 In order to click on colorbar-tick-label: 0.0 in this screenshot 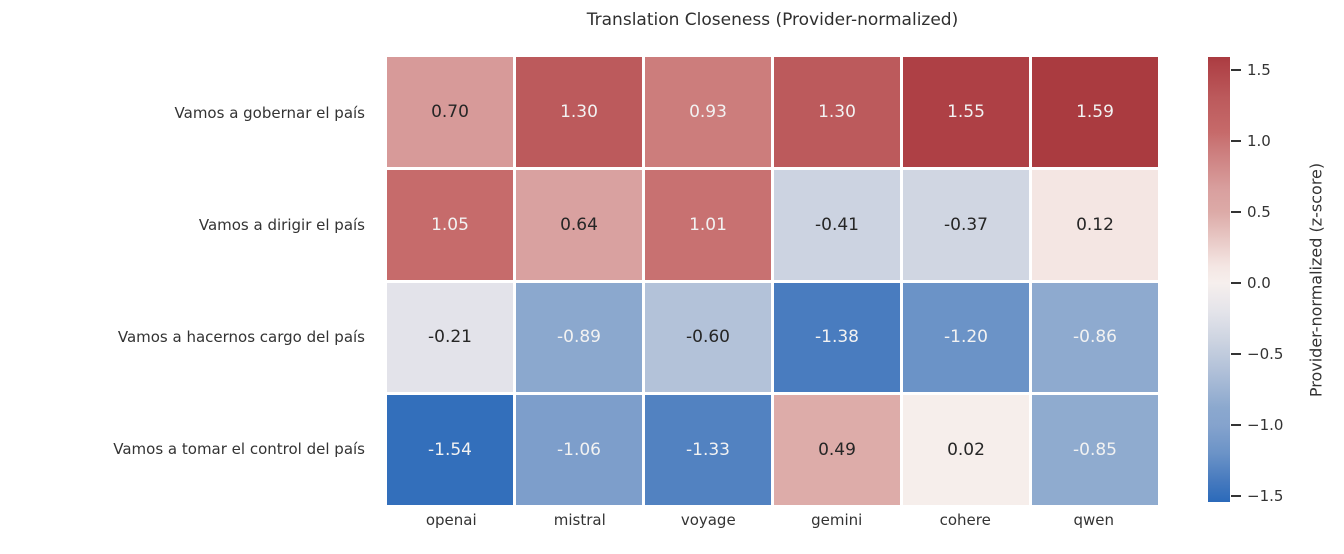, I will do `click(1259, 283)`.